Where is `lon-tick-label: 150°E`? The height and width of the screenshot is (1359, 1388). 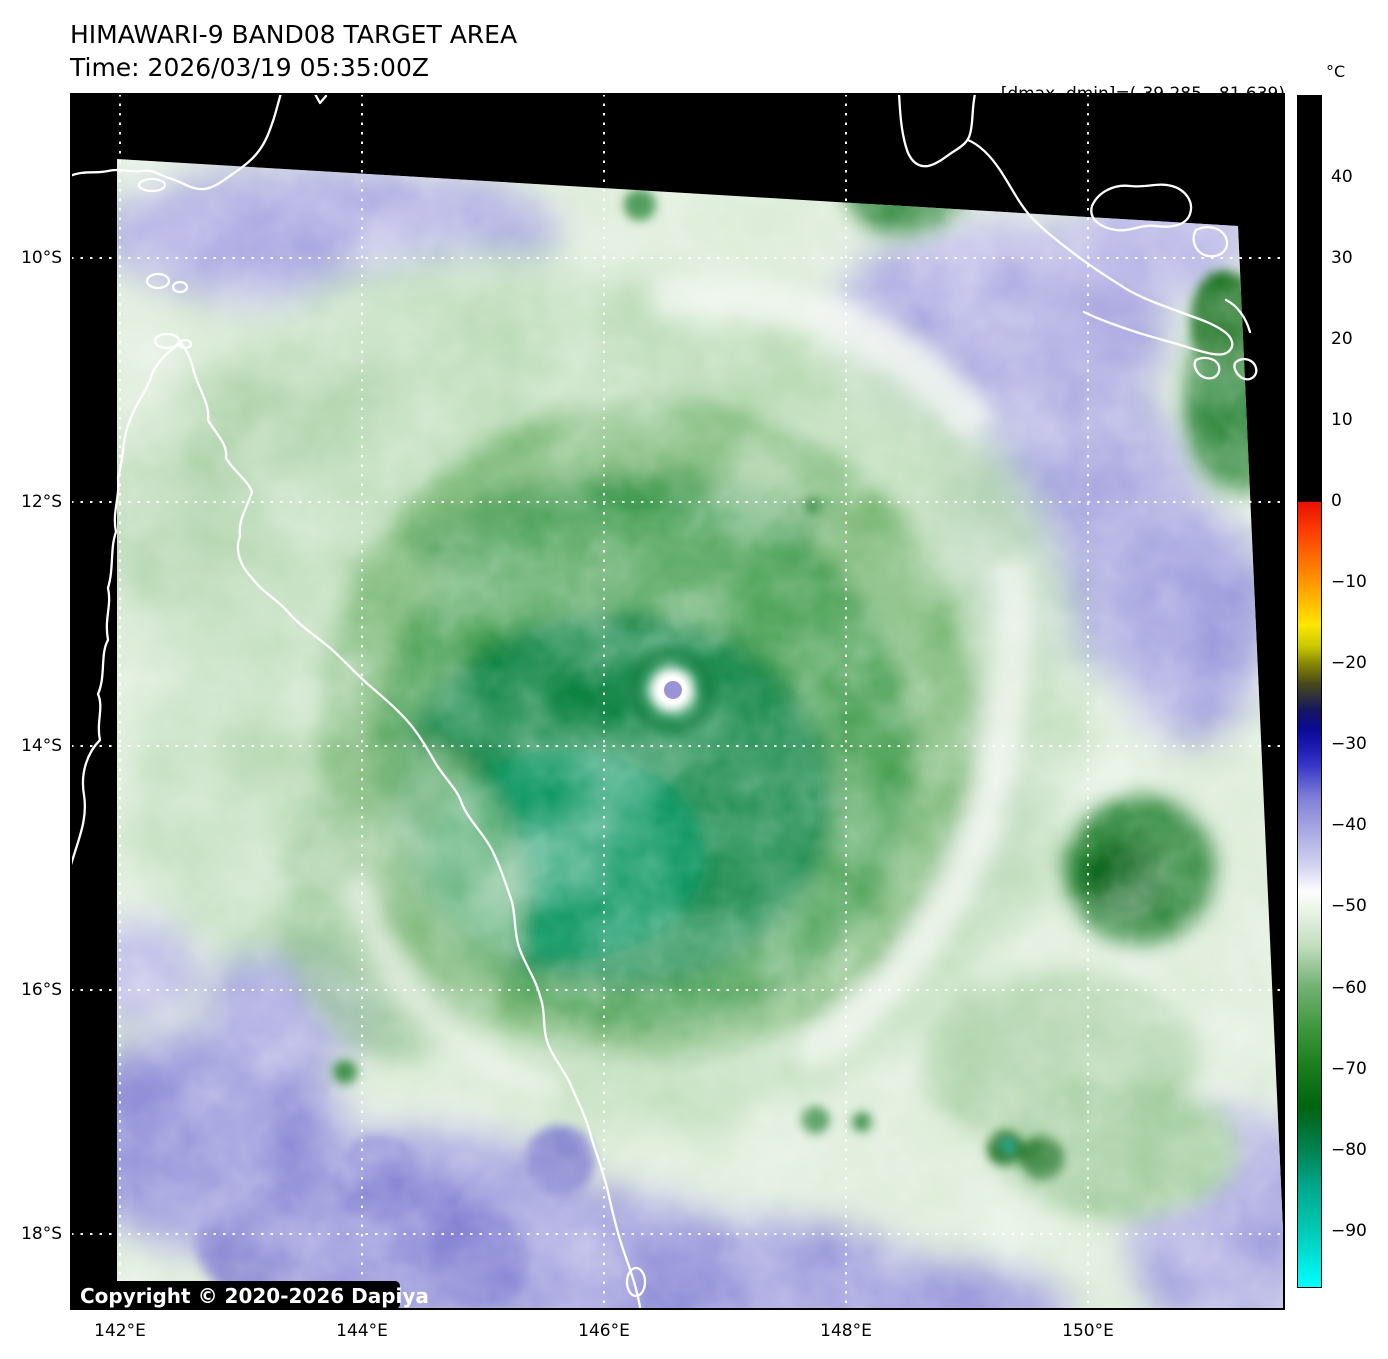 lon-tick-label: 150°E is located at coordinates (1088, 1331).